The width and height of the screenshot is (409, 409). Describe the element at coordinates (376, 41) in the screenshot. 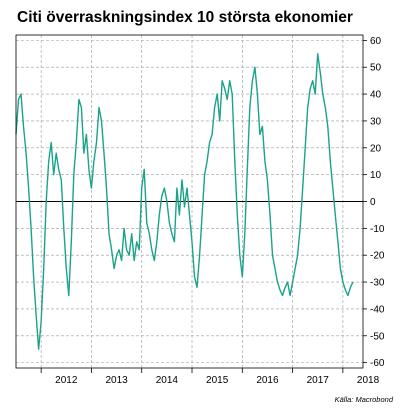

I see `y-tick-label: 60` at that location.